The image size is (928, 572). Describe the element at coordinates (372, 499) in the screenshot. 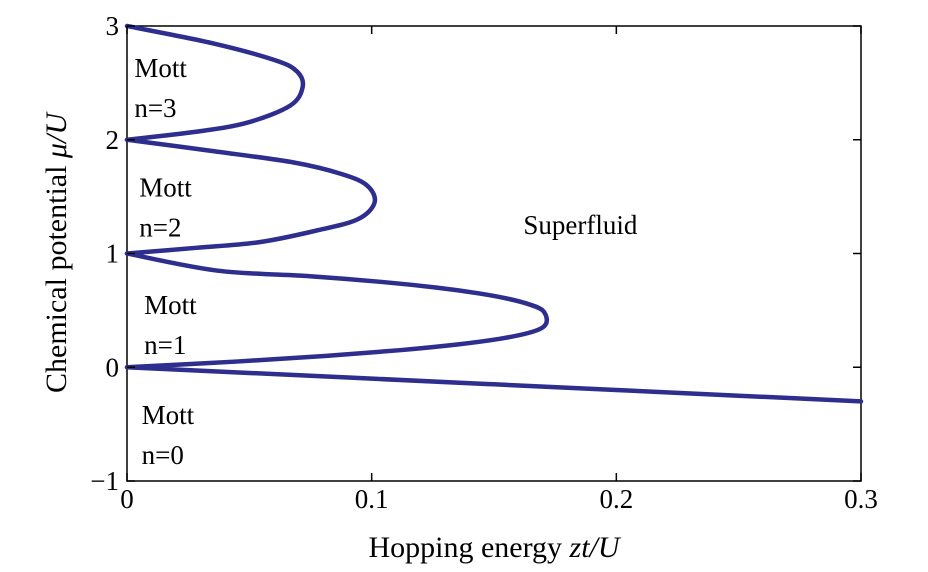

I see `x-tick-label: 0.1` at that location.